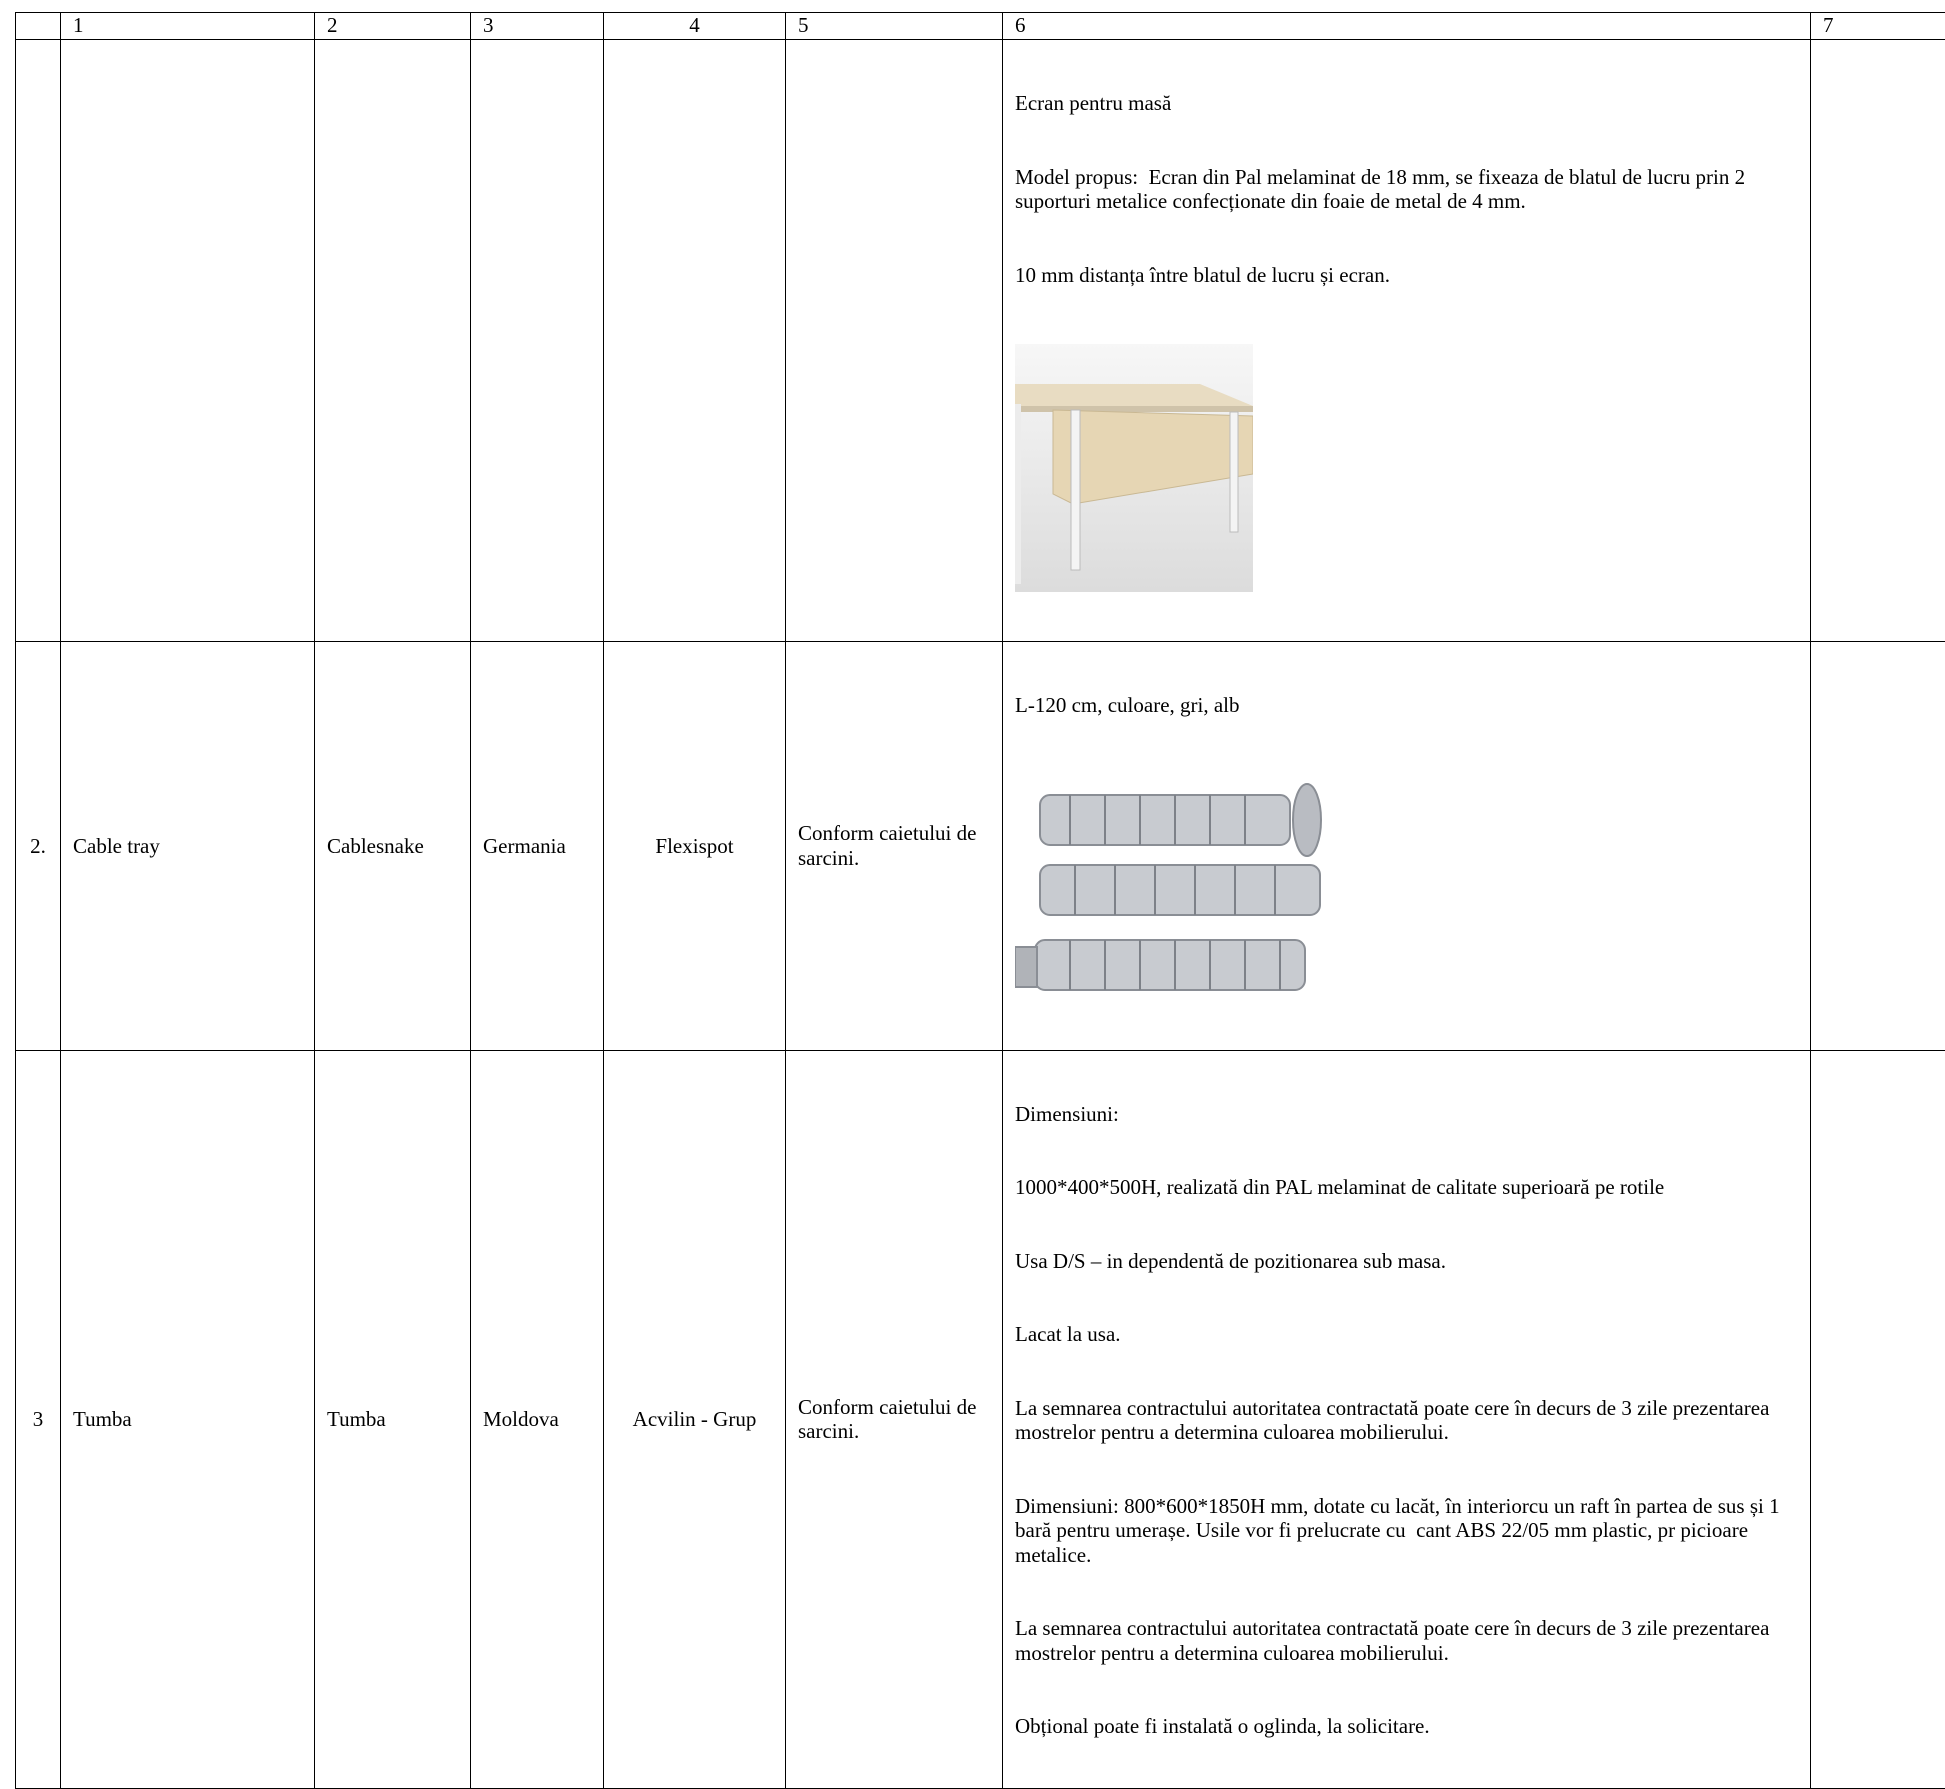 The width and height of the screenshot is (1945, 1789). What do you see at coordinates (537, 1419) in the screenshot?
I see `cell: Moldova` at bounding box center [537, 1419].